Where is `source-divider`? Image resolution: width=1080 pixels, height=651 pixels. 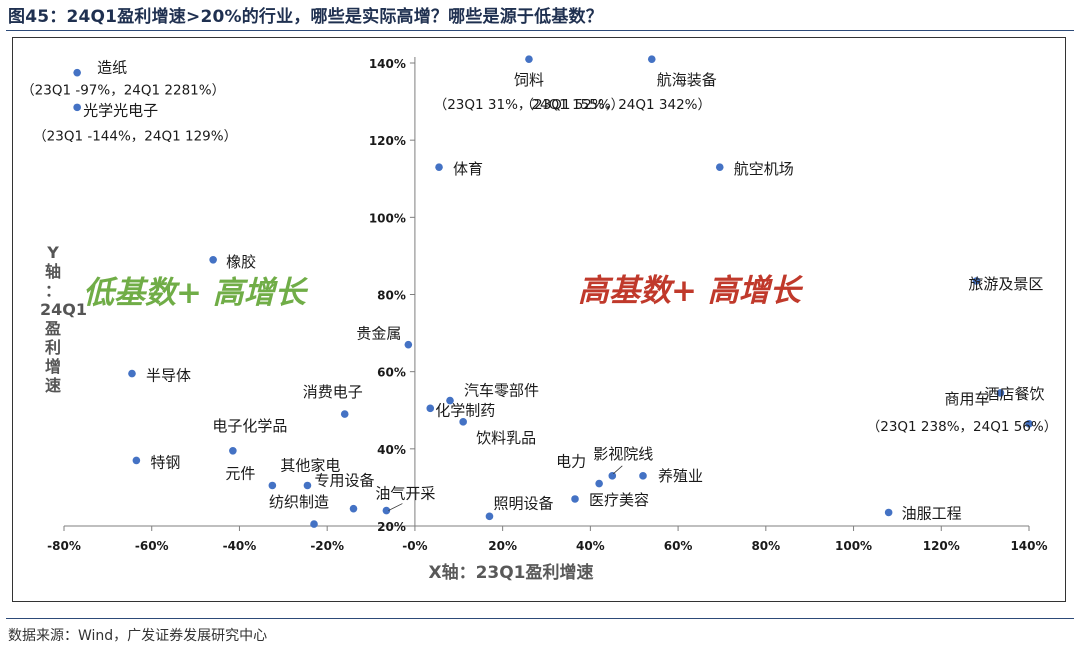
source-divider is located at coordinates (540, 618).